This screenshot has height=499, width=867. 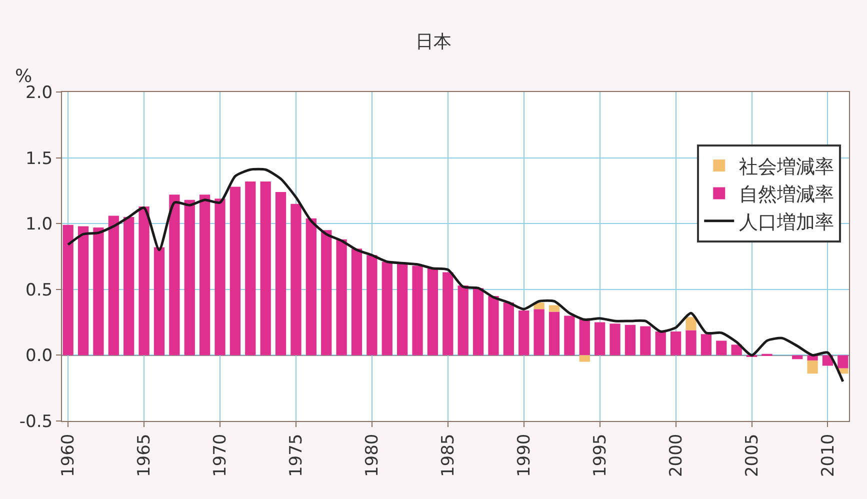 What do you see at coordinates (39, 224) in the screenshot?
I see `y-tick-label: 1.0` at bounding box center [39, 224].